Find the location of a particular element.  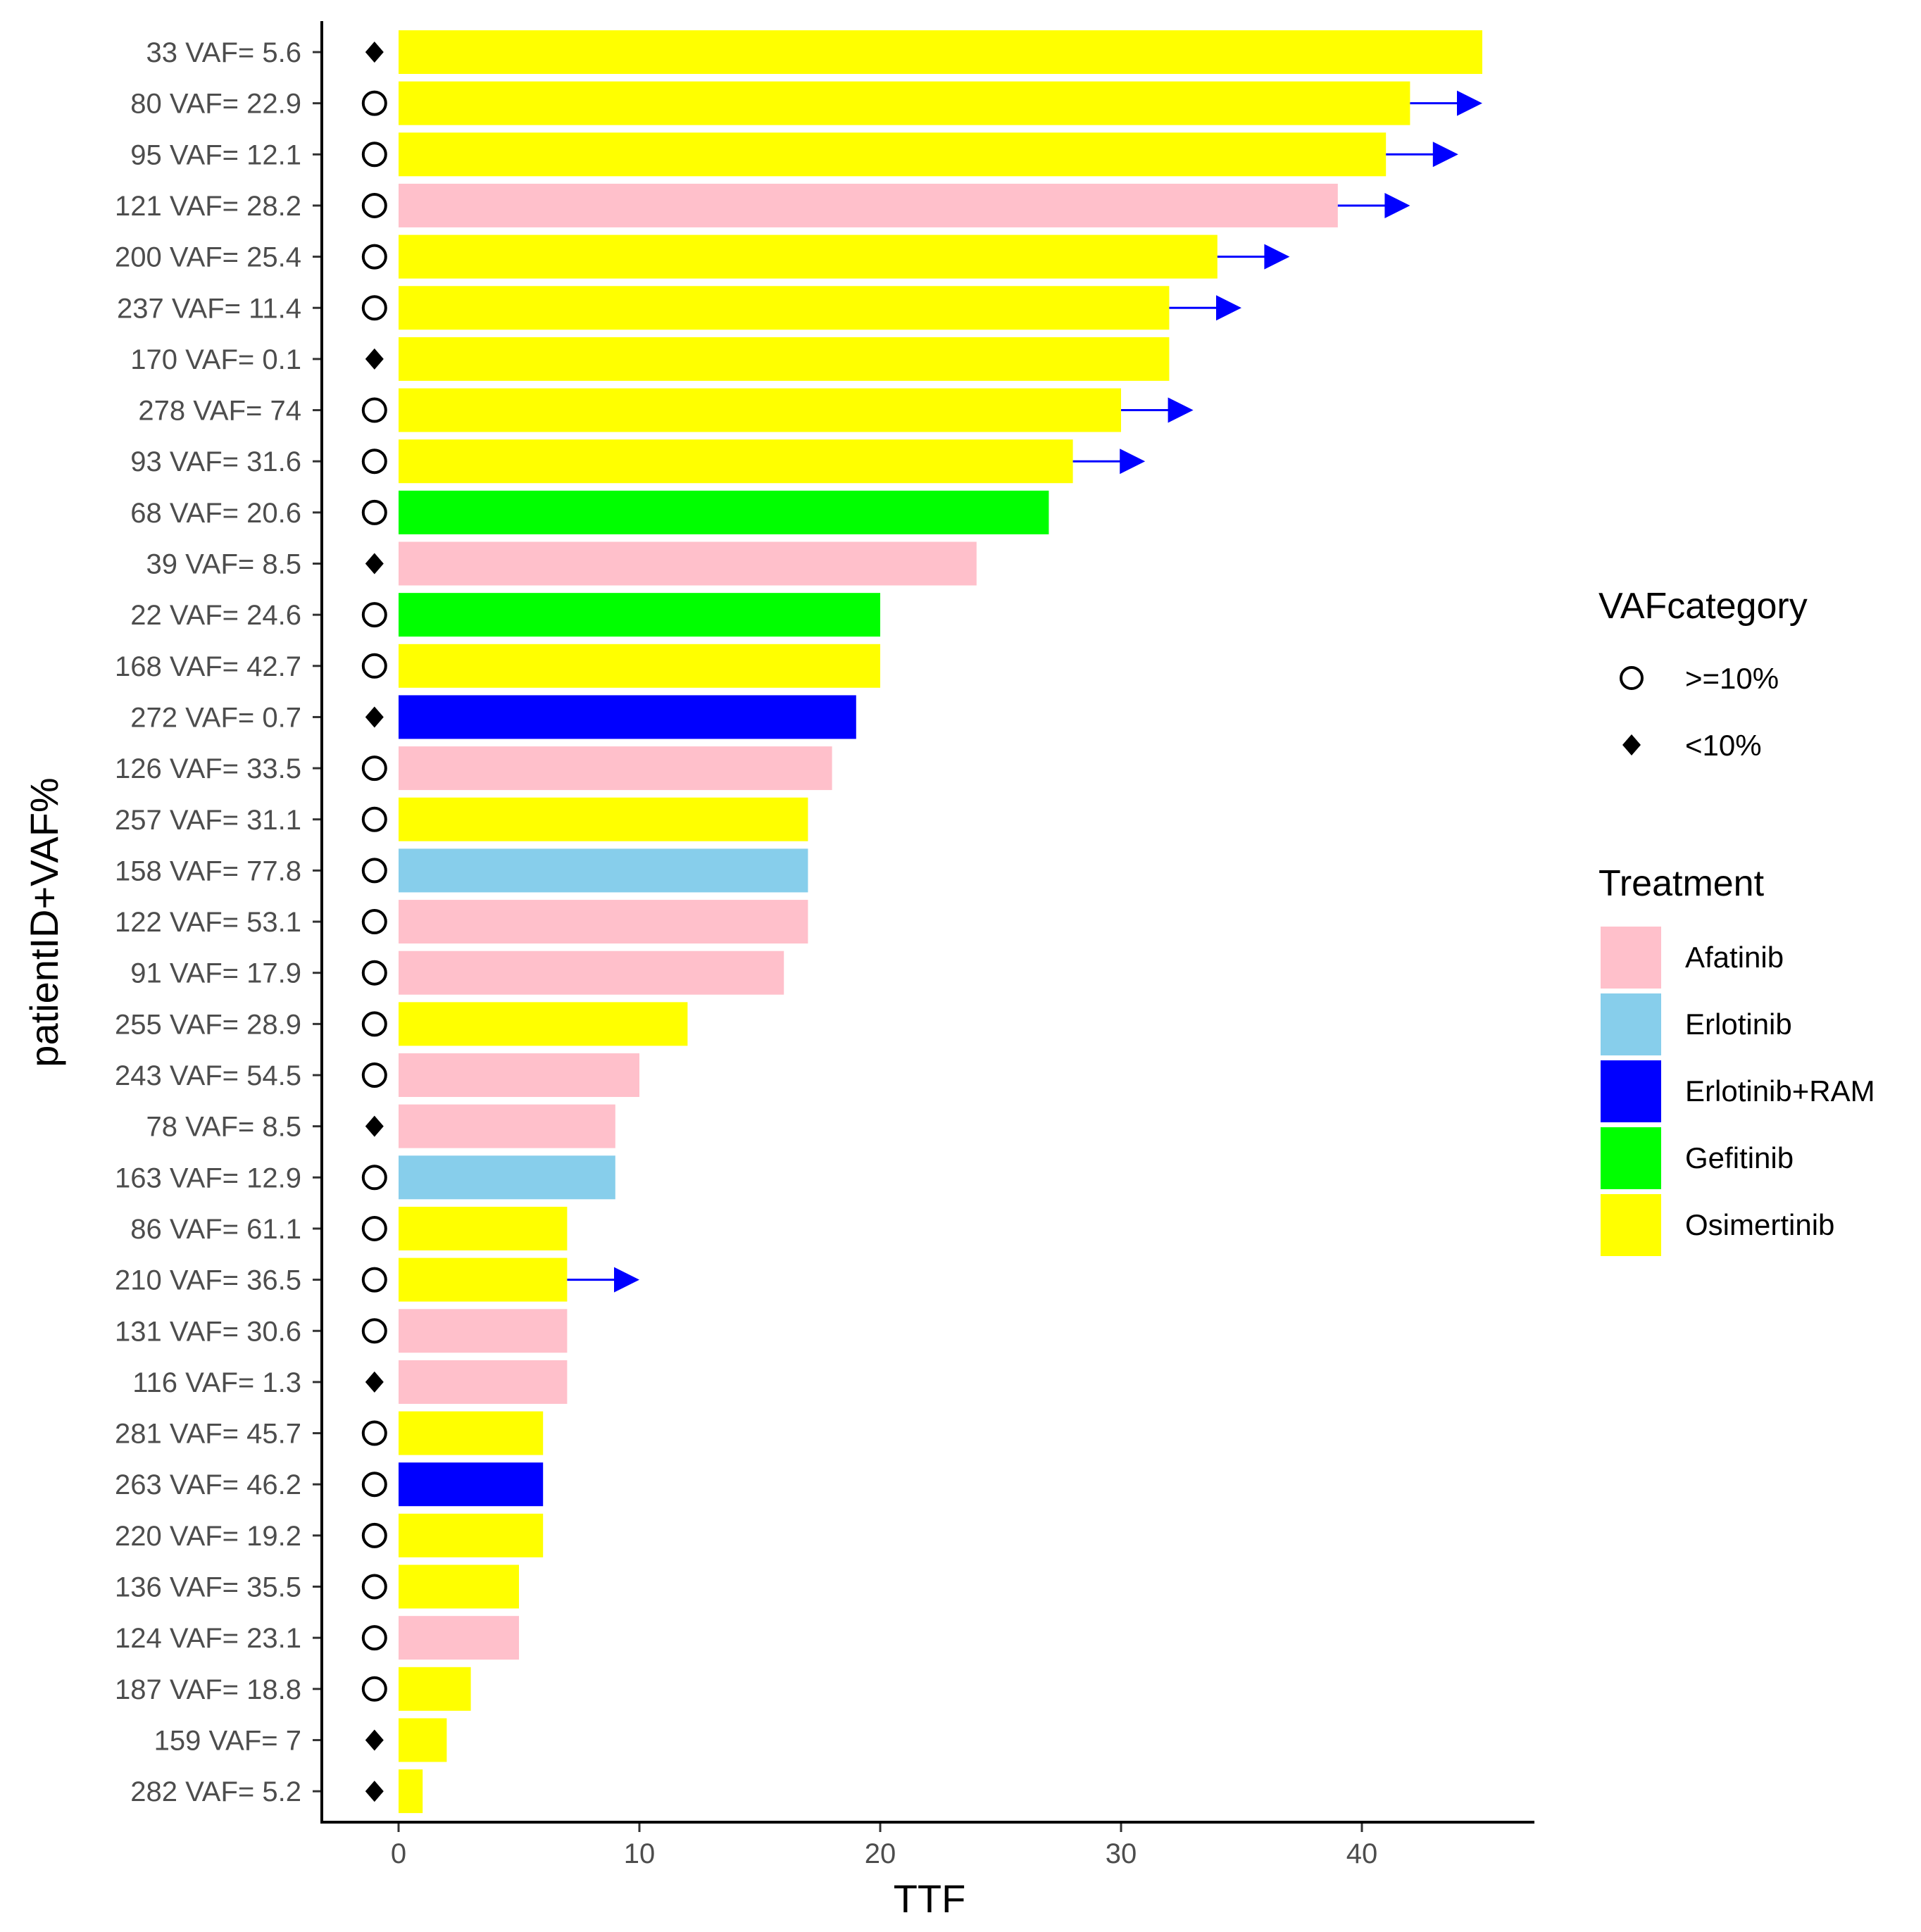

x-tick-label: 0 is located at coordinates (399, 1854).